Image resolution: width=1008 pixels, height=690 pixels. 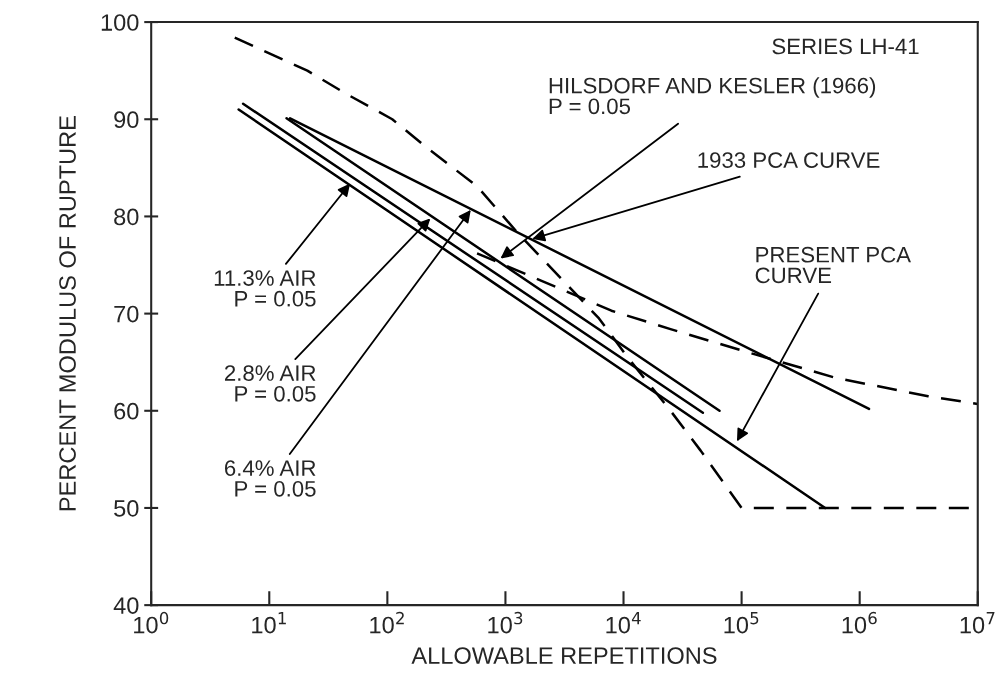 What do you see at coordinates (67, 313) in the screenshot?
I see `y-axis-title: PERCENT MODULUS OF RUPTURE` at bounding box center [67, 313].